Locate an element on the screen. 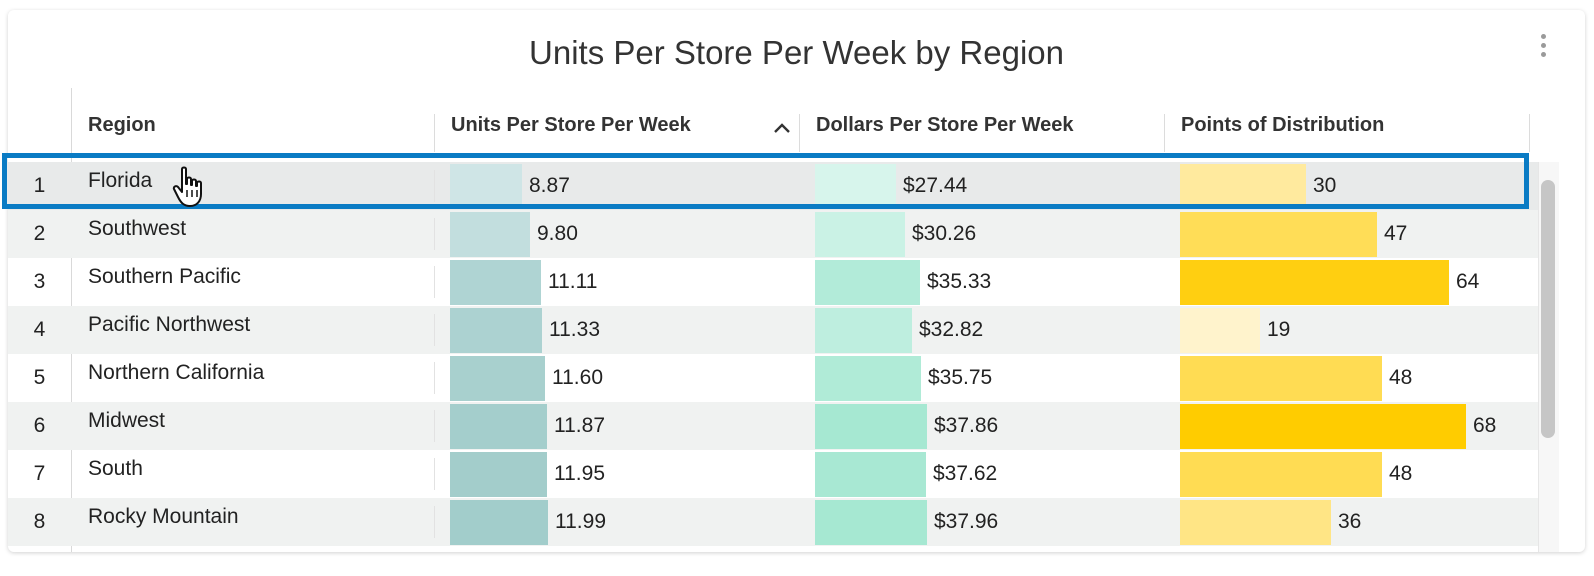 The width and height of the screenshot is (1594, 576). points-value: 64 is located at coordinates (1468, 281).